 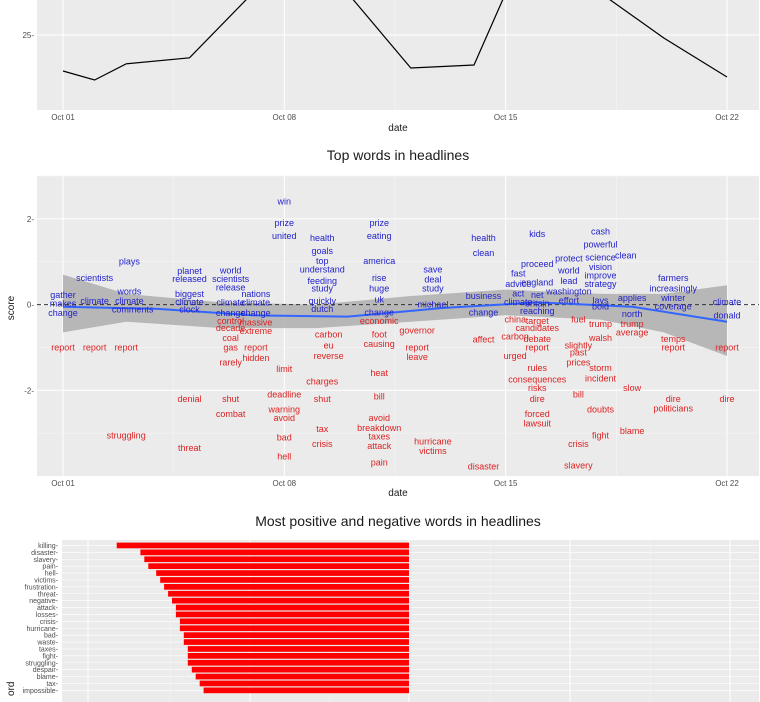 I want to click on word-label: america, so click(x=379, y=261).